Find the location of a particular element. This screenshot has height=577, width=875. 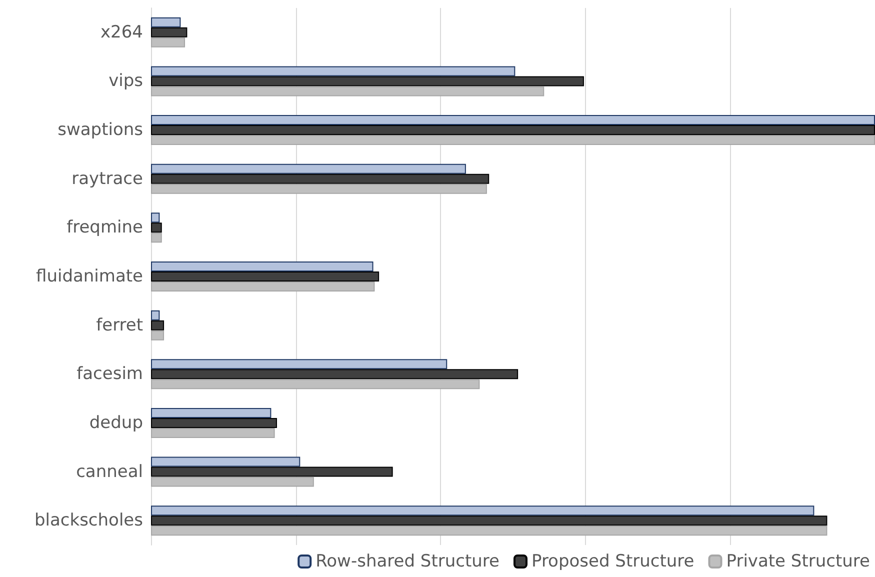

y-tick-label: facesim is located at coordinates (109, 374).